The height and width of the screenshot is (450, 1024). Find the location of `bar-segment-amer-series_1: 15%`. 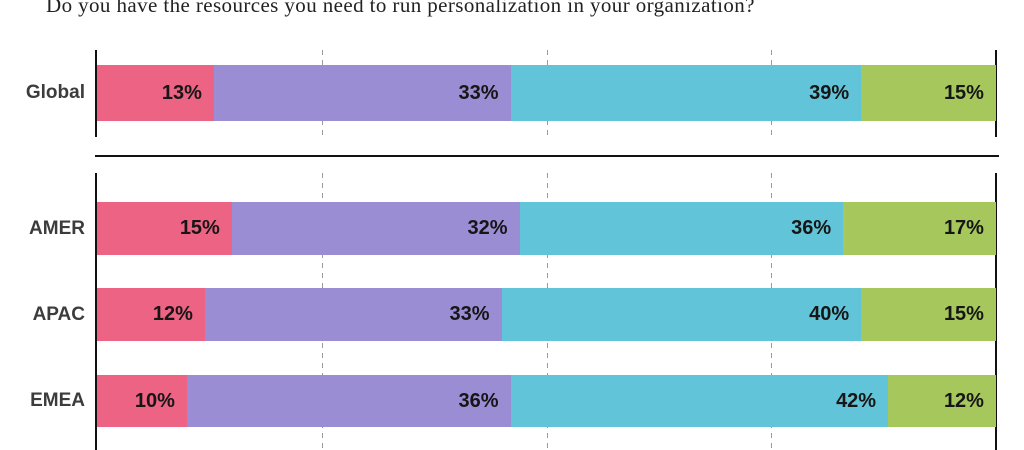

bar-segment-amer-series_1: 15% is located at coordinates (164, 228).